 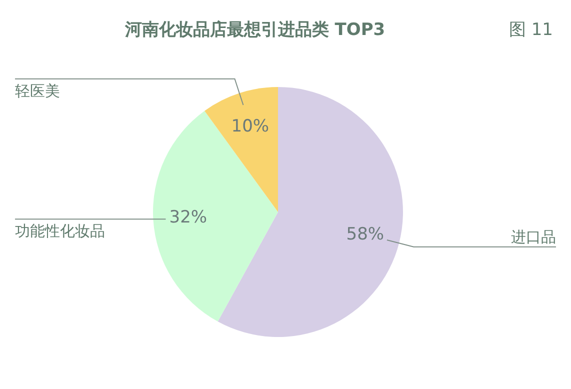 I want to click on data-label: 32%, so click(x=188, y=218).